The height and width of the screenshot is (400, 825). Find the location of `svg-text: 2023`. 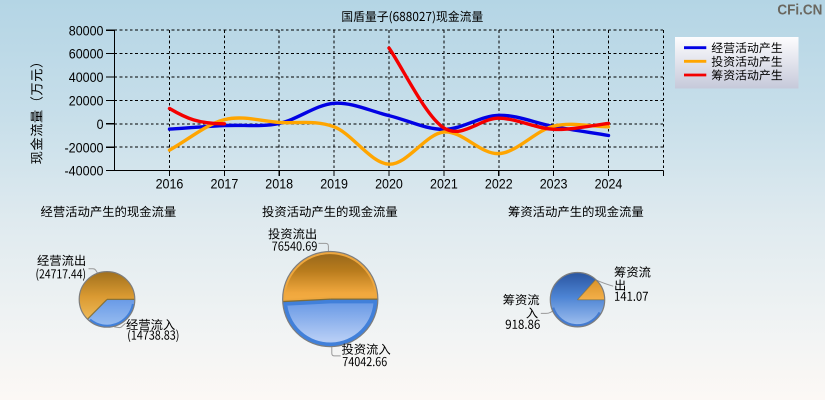

svg-text: 2023 is located at coordinates (554, 183).